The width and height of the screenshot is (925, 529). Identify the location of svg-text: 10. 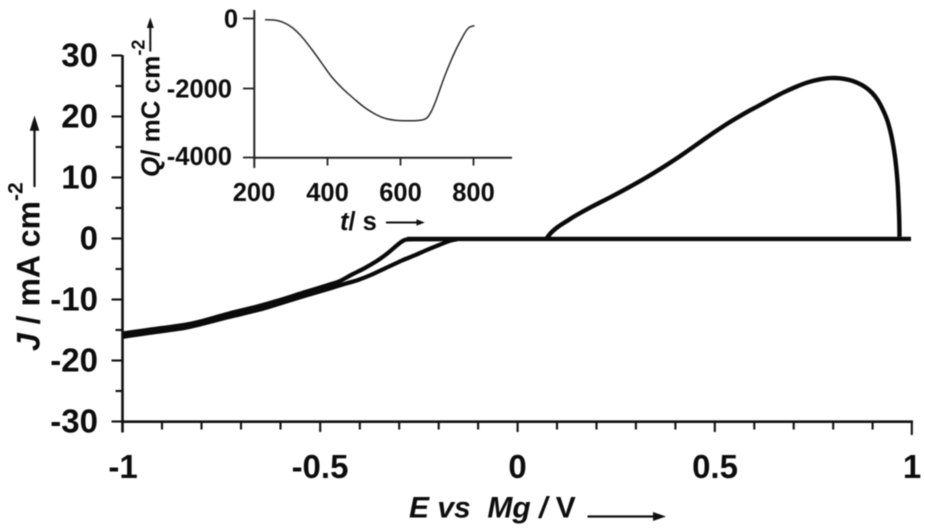
(79, 177).